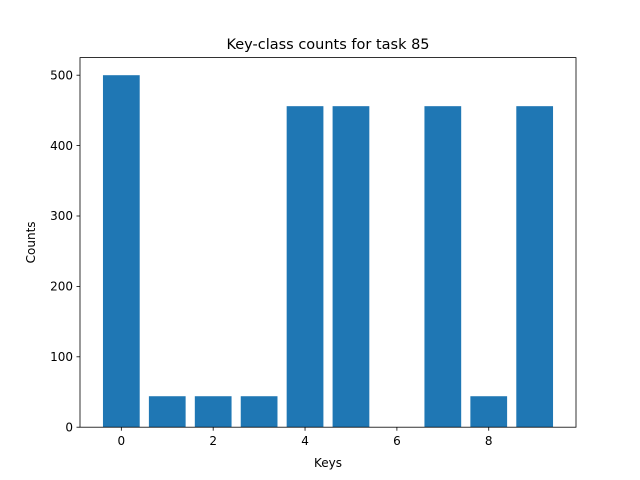  What do you see at coordinates (305, 441) in the screenshot?
I see `x-tick-label: 4` at bounding box center [305, 441].